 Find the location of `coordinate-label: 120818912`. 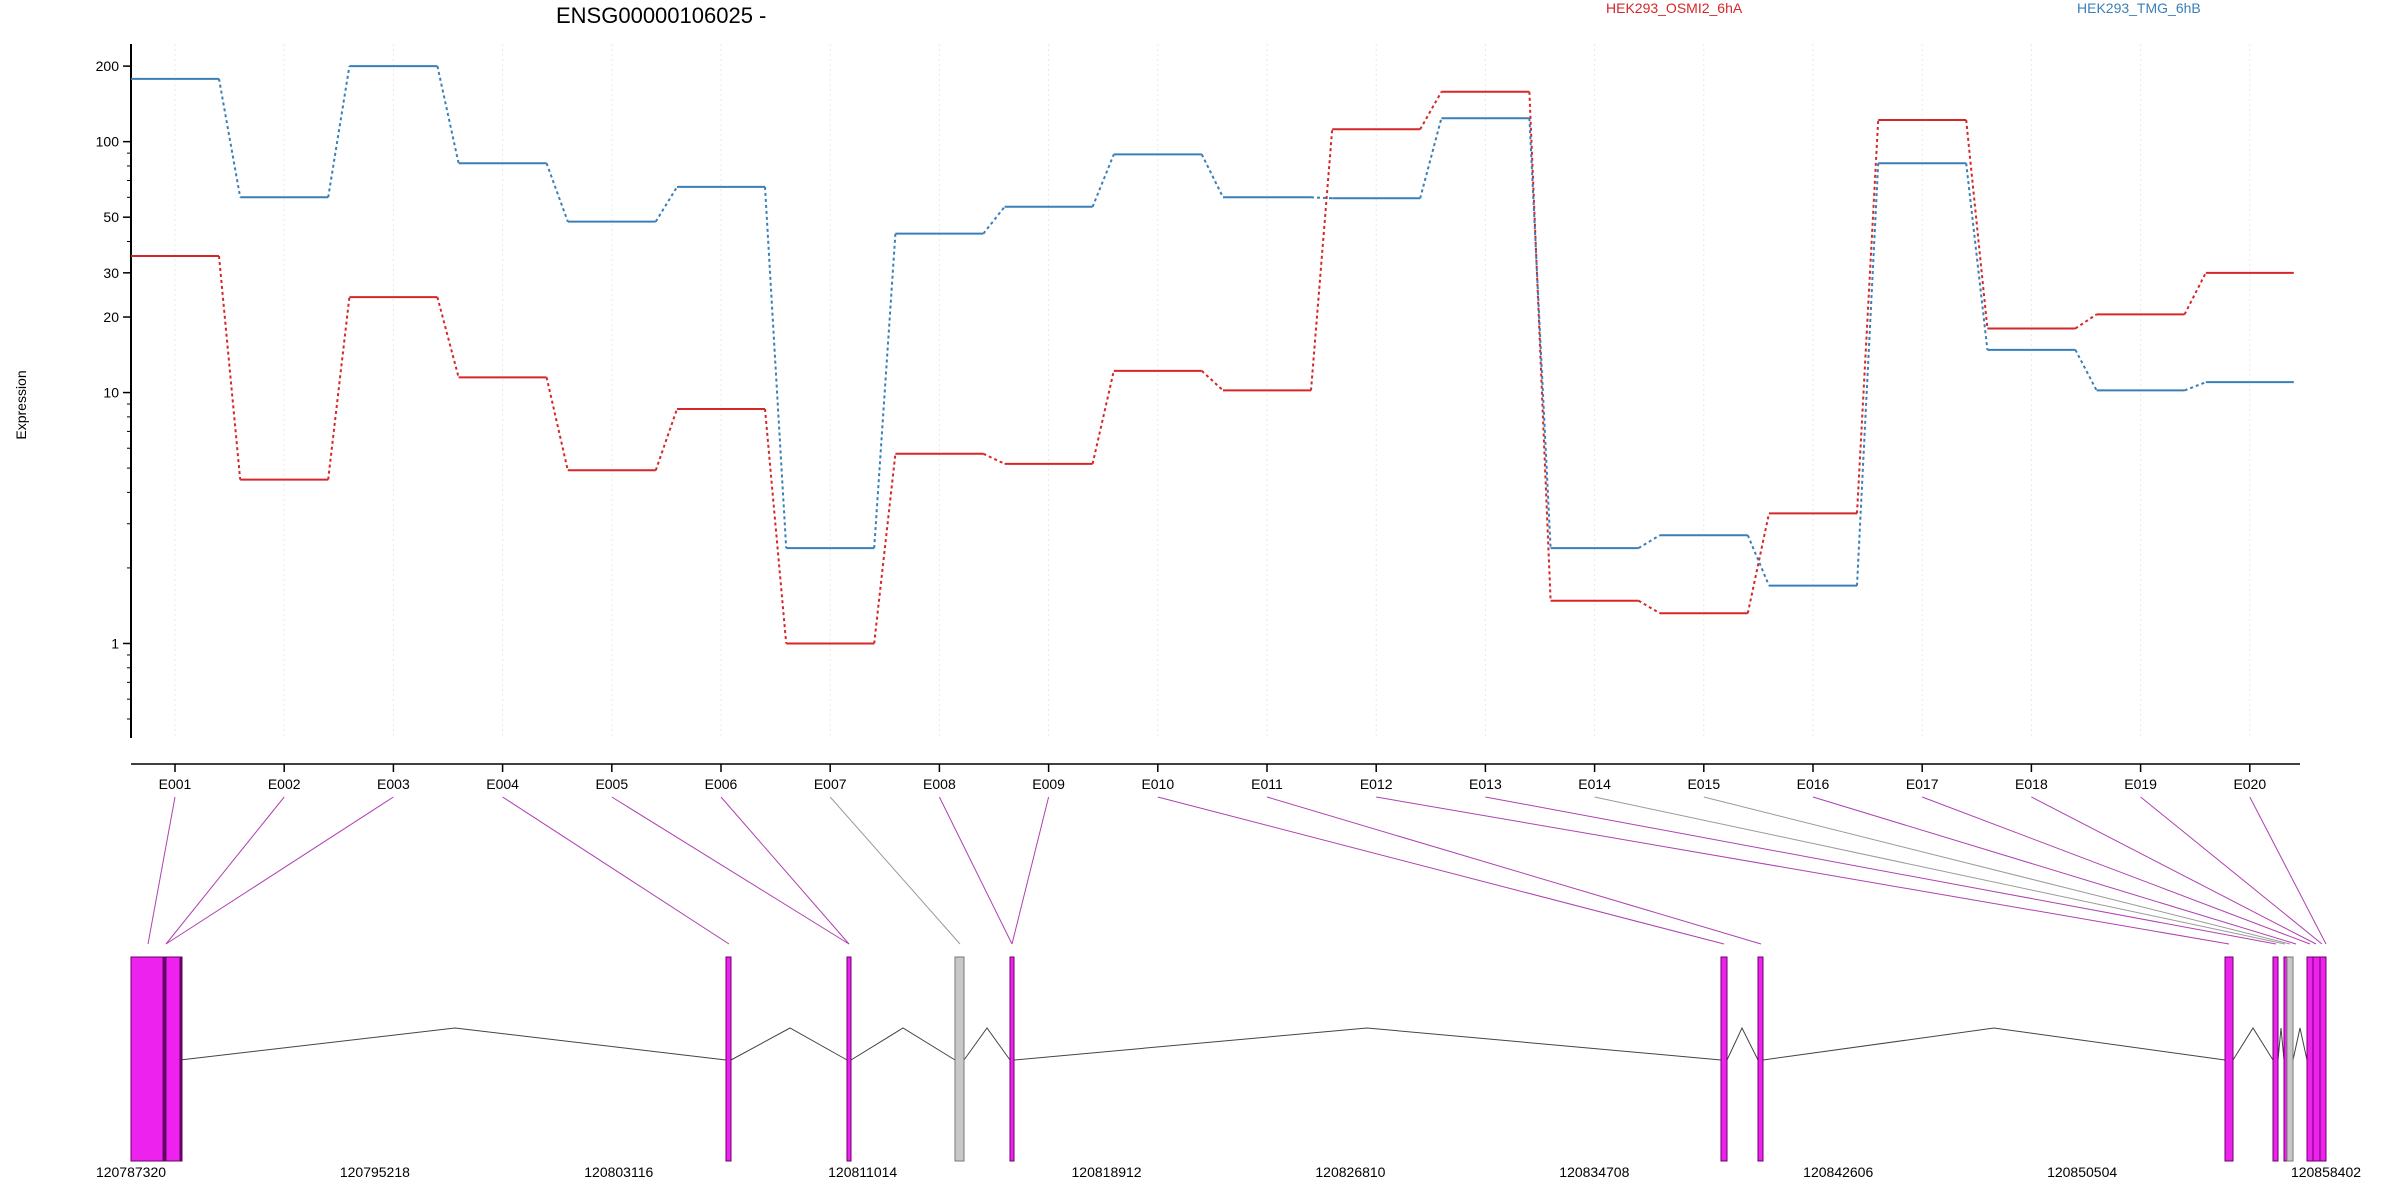

coordinate-label: 120818912 is located at coordinates (1107, 1172).